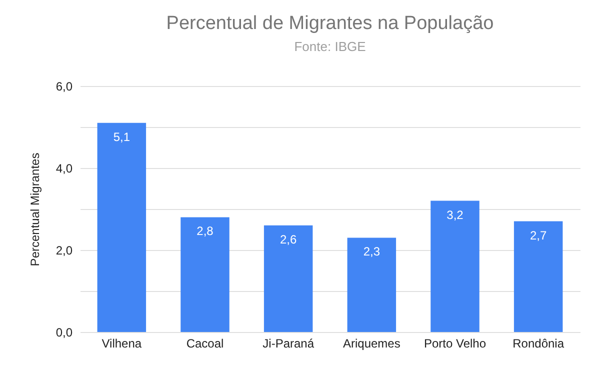 The width and height of the screenshot is (600, 371). What do you see at coordinates (64, 169) in the screenshot?
I see `y-tick-label: 4,0` at bounding box center [64, 169].